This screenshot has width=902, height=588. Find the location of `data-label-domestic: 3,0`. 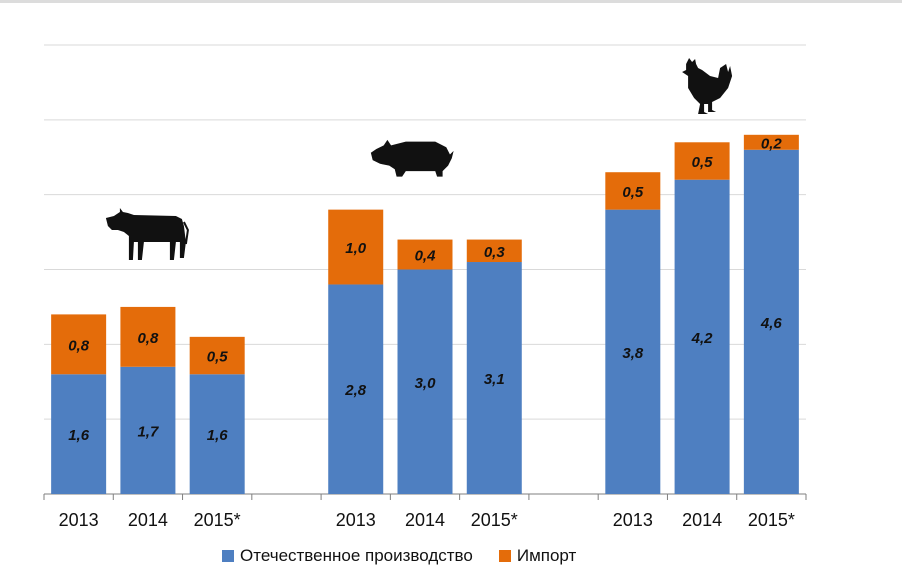

data-label-domestic: 3,0 is located at coordinates (426, 383).